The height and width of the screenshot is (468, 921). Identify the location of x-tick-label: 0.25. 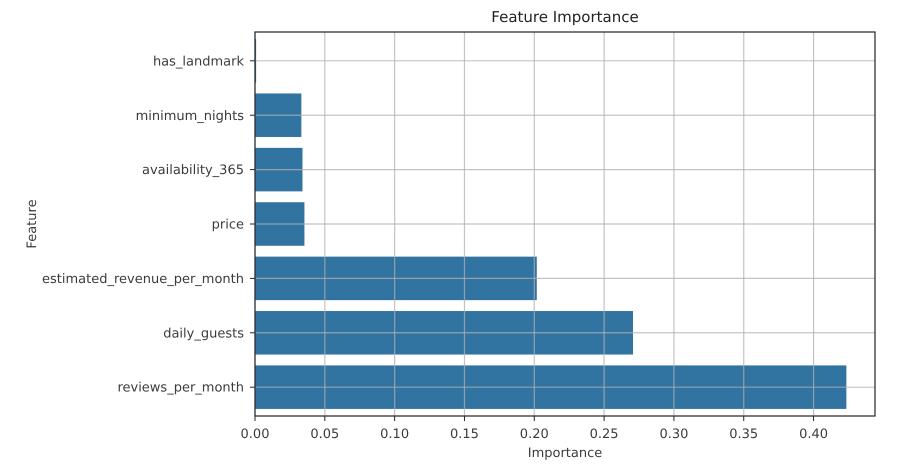
(604, 434).